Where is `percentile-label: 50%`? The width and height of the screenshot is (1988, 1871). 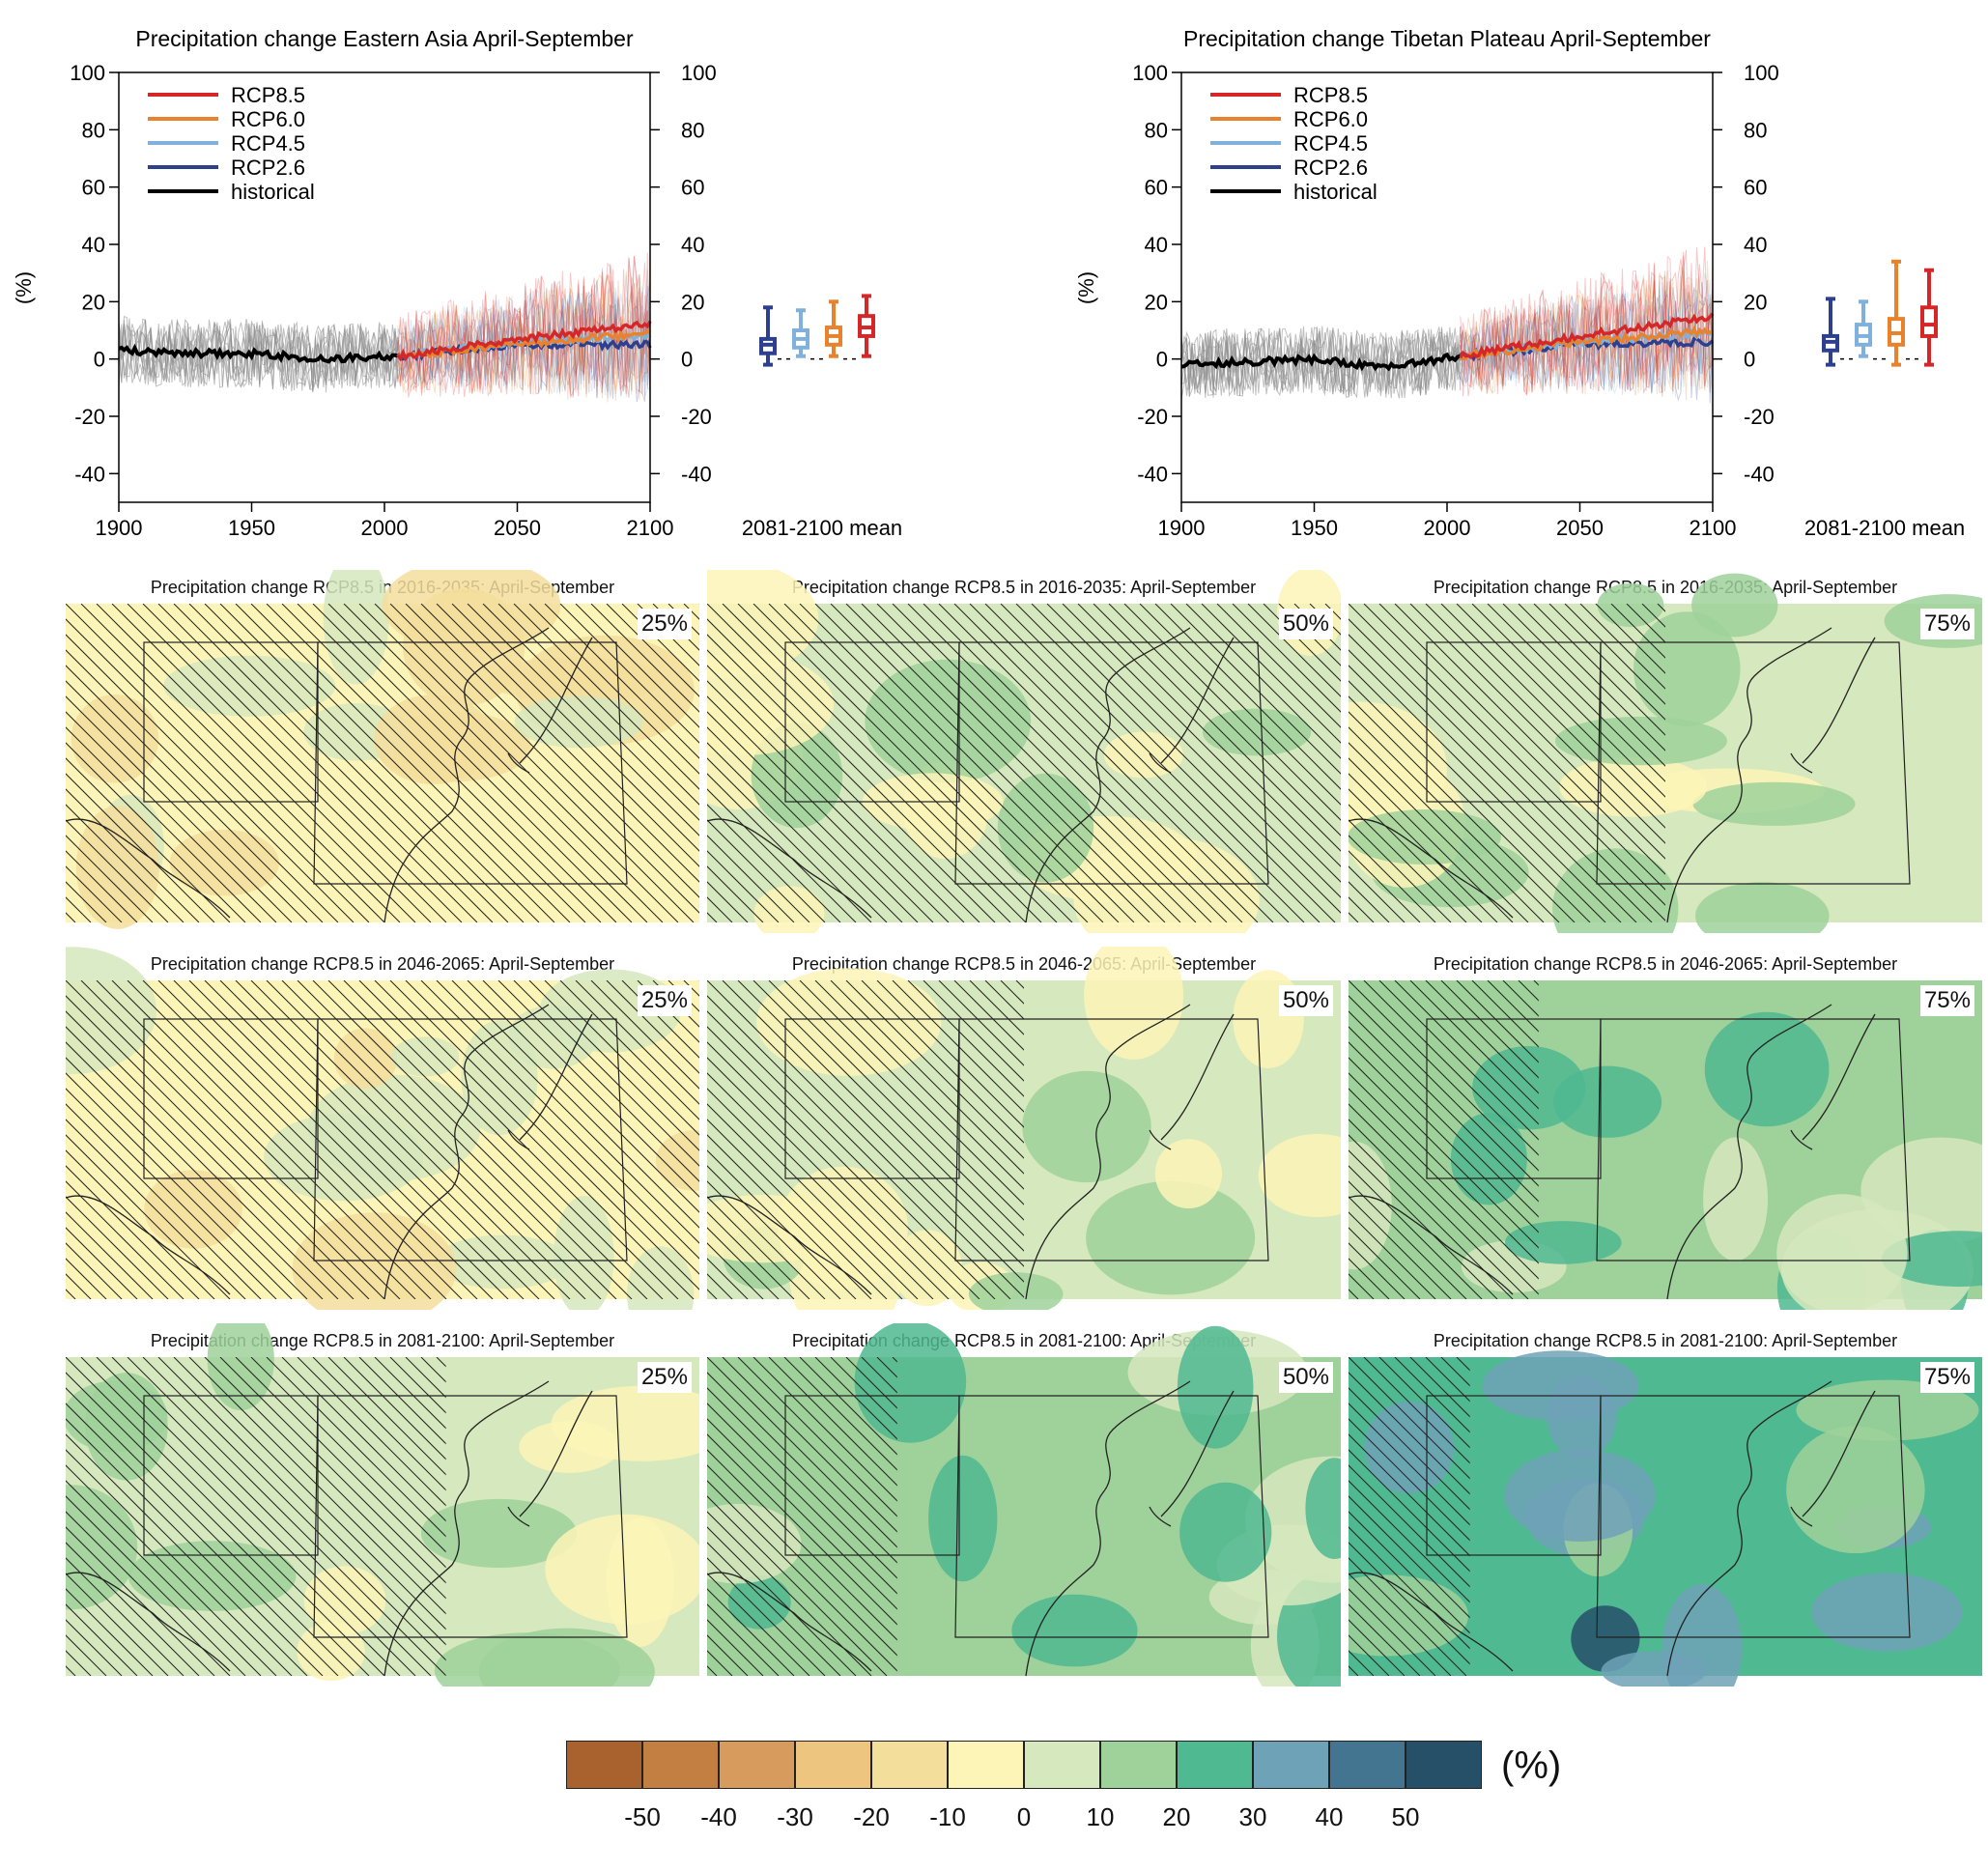
percentile-label: 50% is located at coordinates (1305, 1000).